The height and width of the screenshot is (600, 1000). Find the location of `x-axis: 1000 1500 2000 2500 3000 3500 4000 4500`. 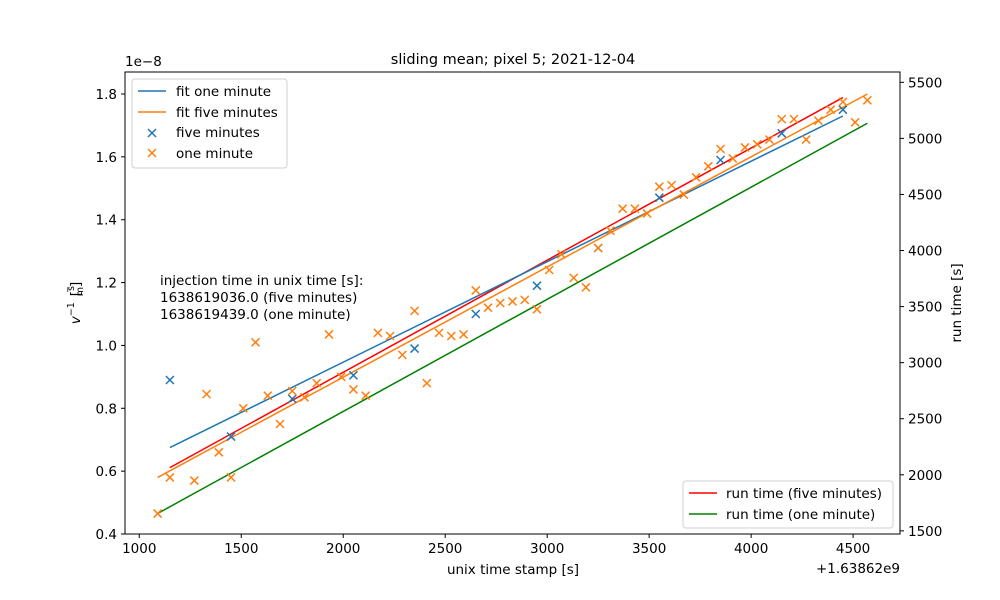

x-axis: 1000 1500 2000 2500 3000 3500 4000 4500 is located at coordinates (496, 545).